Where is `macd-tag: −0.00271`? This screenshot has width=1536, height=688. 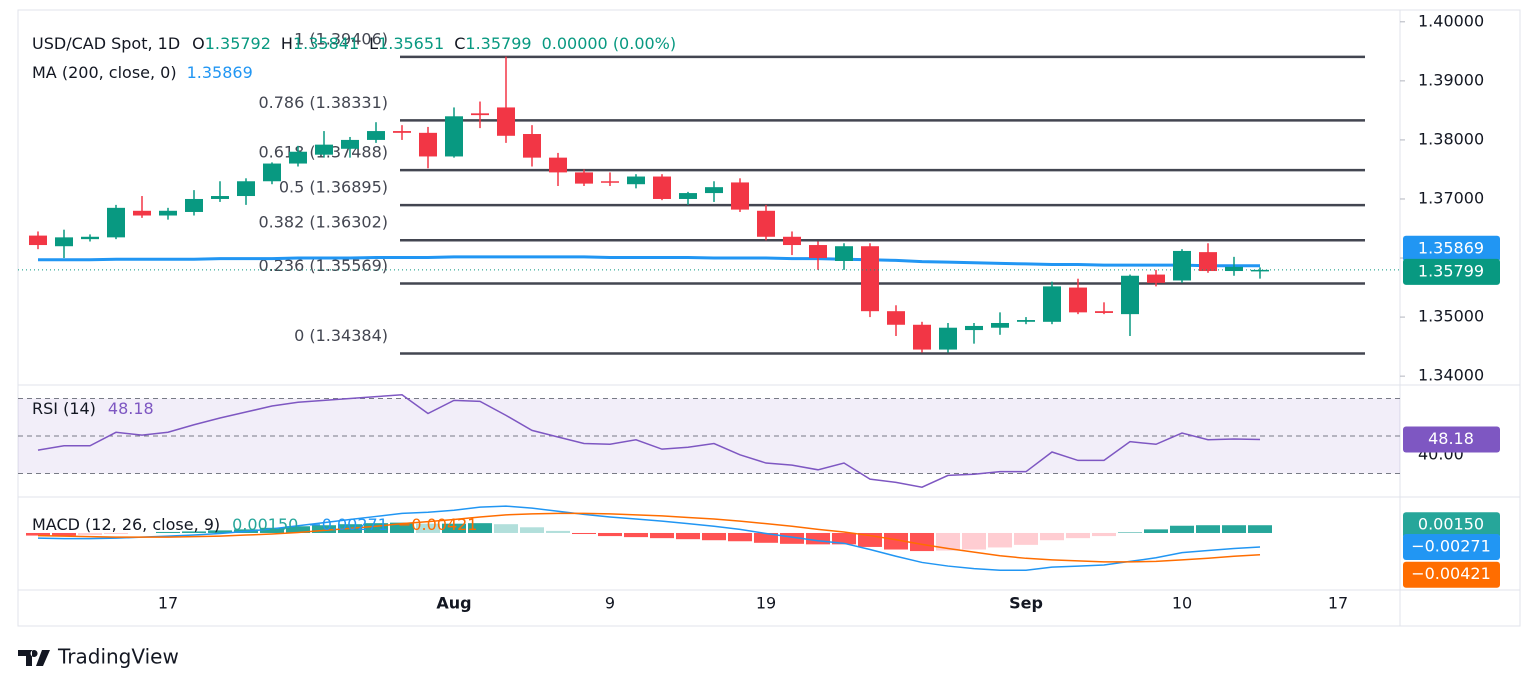 macd-tag: −0.00271 is located at coordinates (1451, 545).